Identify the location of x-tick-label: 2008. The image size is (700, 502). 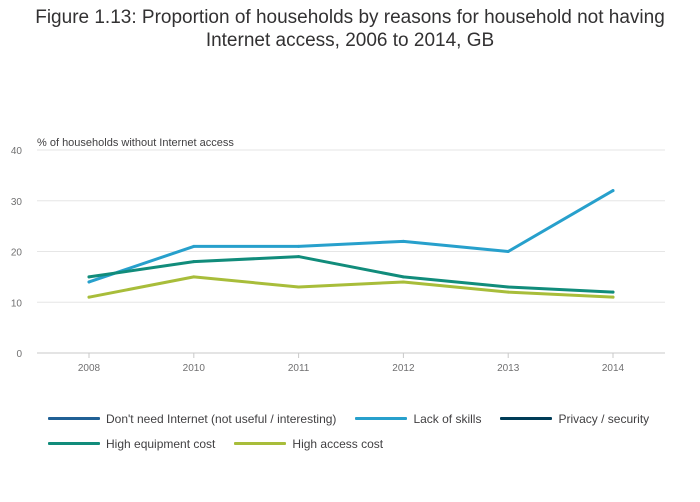
(89, 368).